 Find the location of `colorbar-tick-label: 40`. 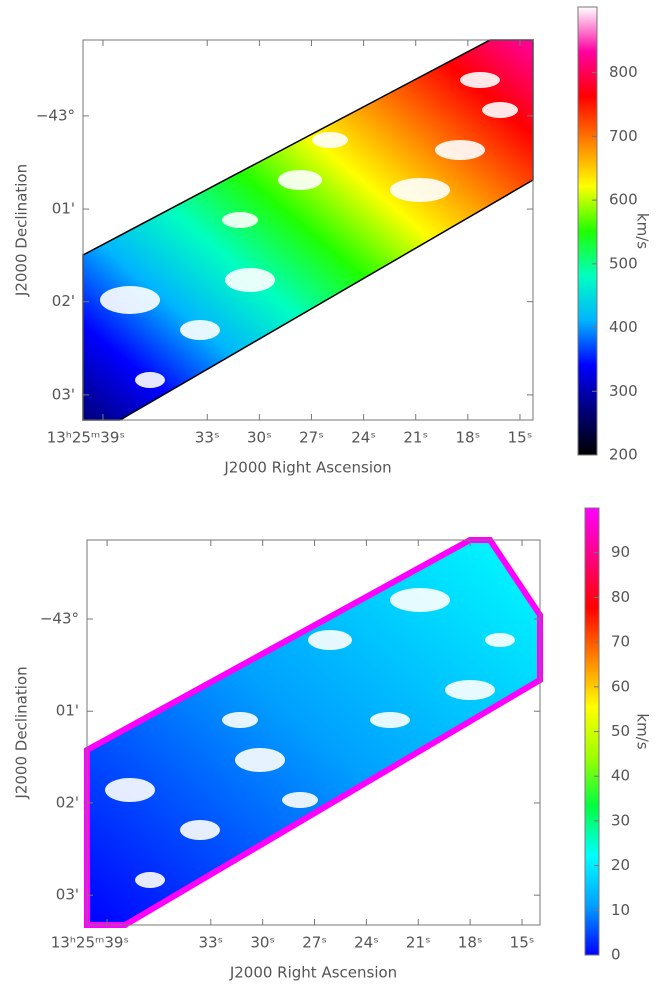

colorbar-tick-label: 40 is located at coordinates (620, 776).